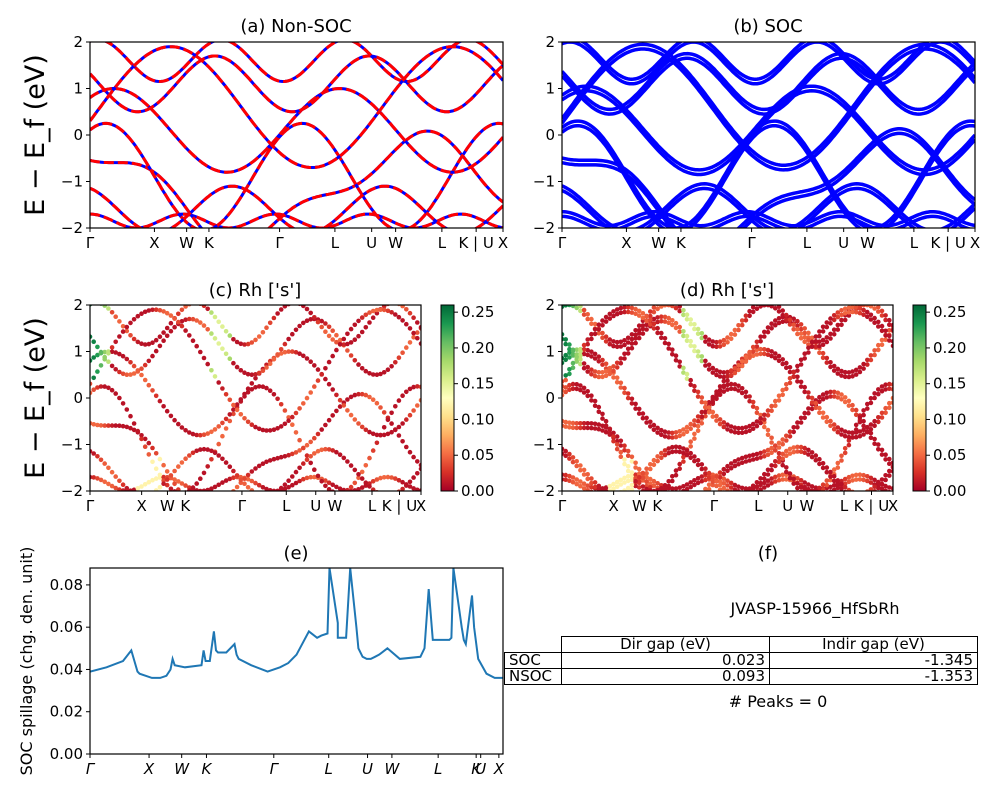 The image size is (1000, 800). What do you see at coordinates (681, 243) in the screenshot?
I see `xtick-label: K` at bounding box center [681, 243].